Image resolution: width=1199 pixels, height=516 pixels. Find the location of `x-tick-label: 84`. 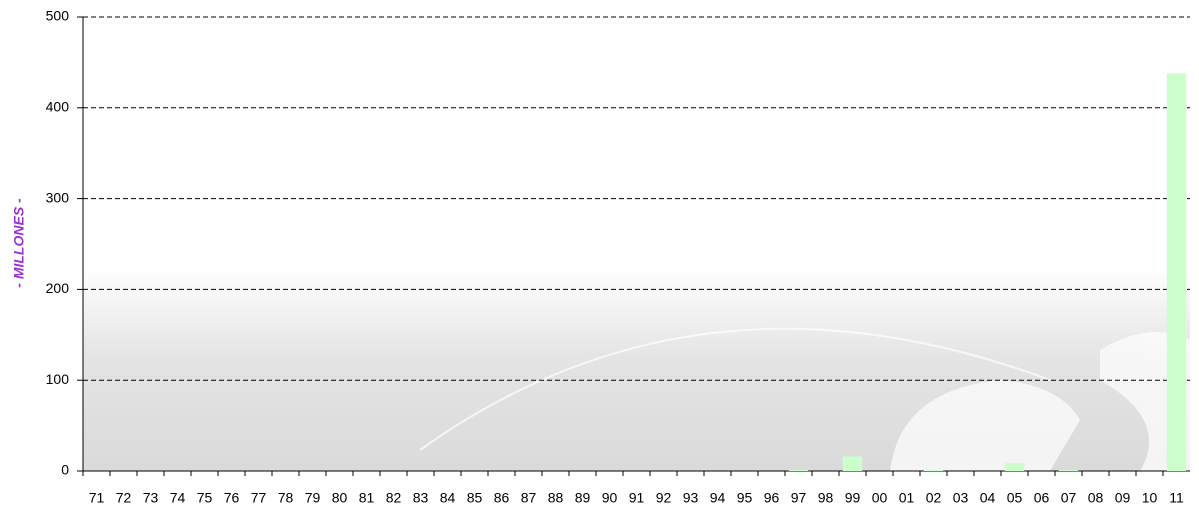

x-tick-label: 84 is located at coordinates (448, 498).